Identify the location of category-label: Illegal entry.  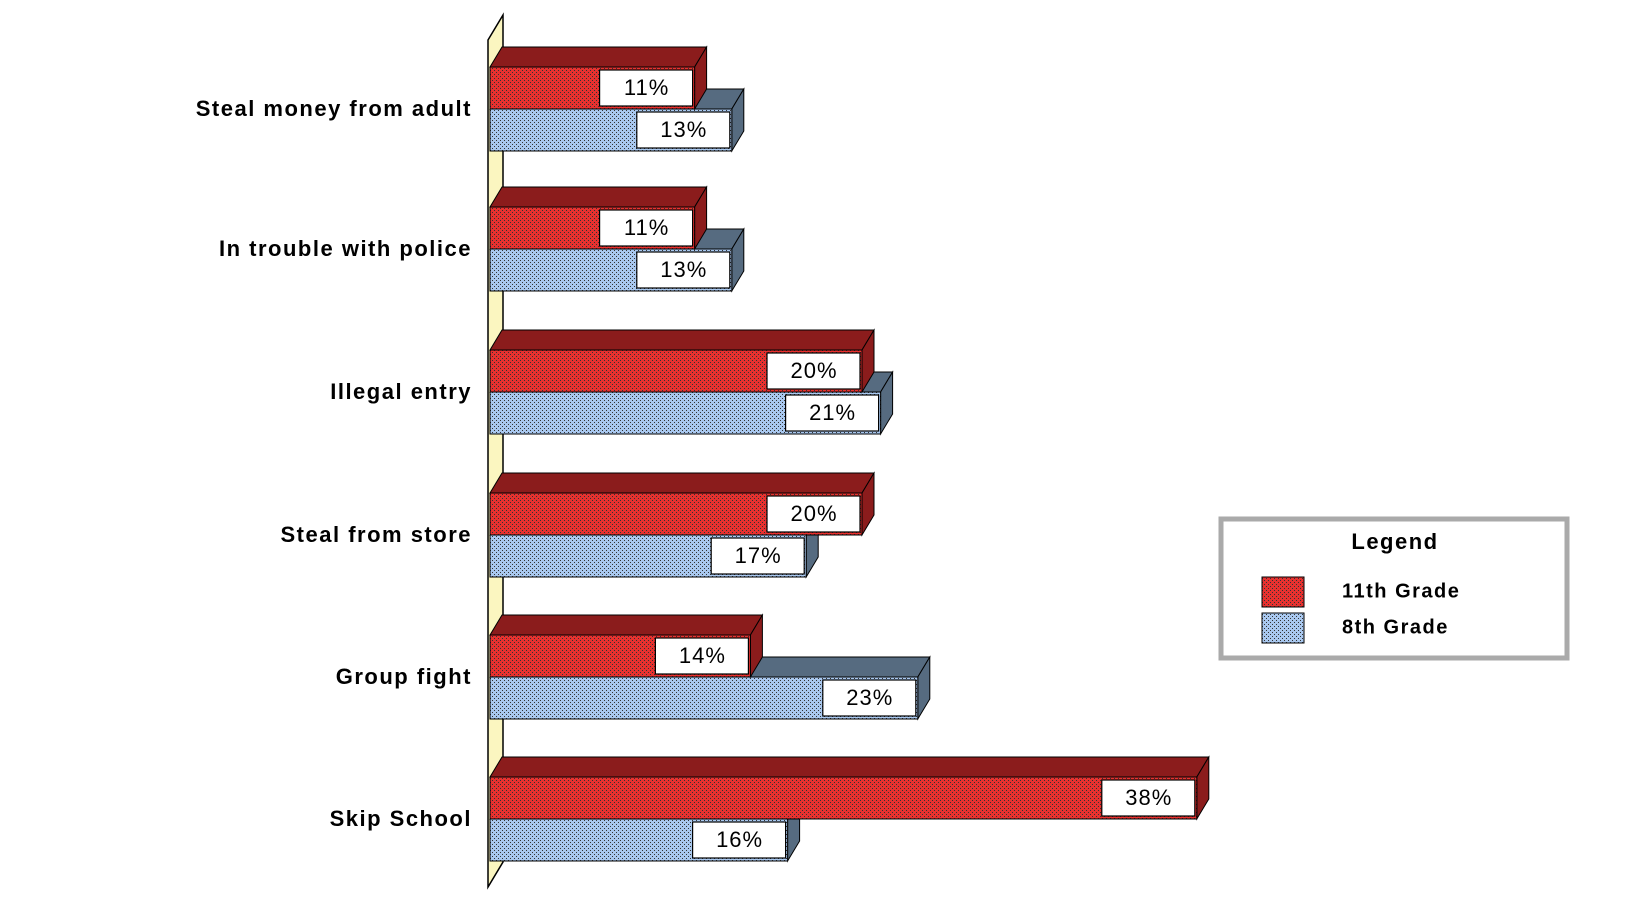
(401, 391).